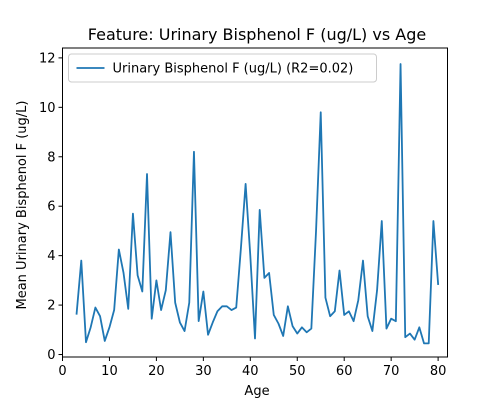  What do you see at coordinates (233, 69) in the screenshot?
I see `legend-label: Urinary Bisphenol F (ug/L) (R2=0.02)` at bounding box center [233, 69].